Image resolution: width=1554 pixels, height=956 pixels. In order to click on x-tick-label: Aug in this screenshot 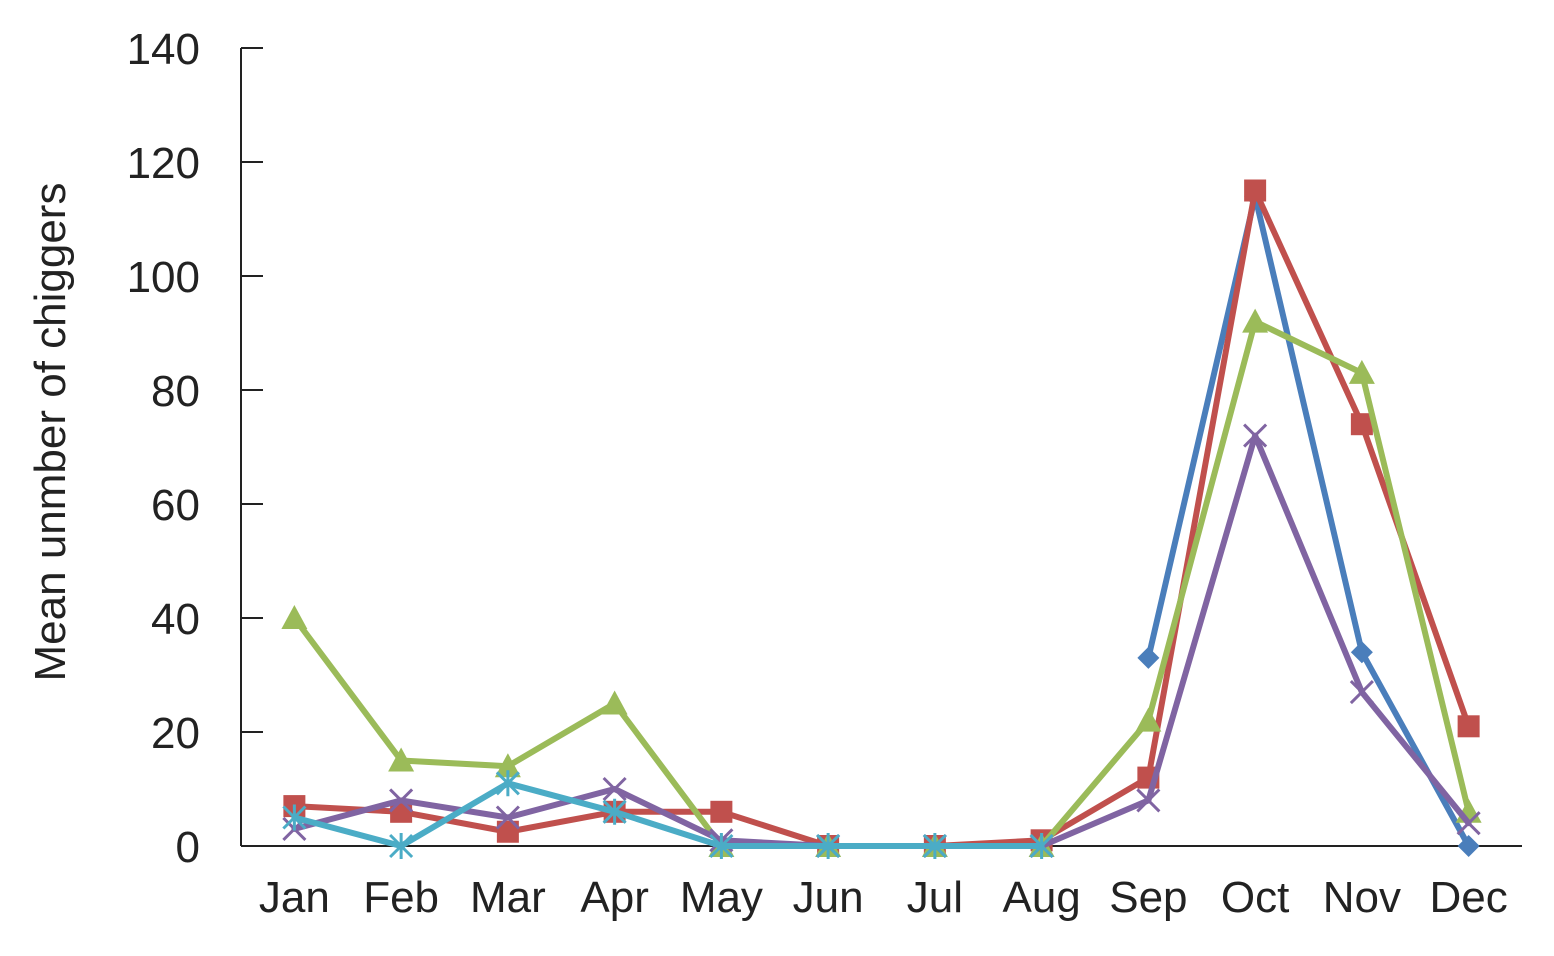, I will do `click(1041, 897)`.